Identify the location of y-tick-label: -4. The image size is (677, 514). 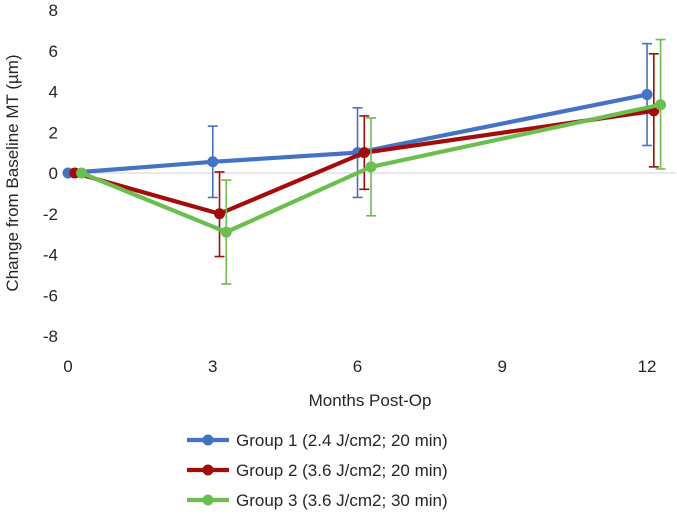
(50, 255).